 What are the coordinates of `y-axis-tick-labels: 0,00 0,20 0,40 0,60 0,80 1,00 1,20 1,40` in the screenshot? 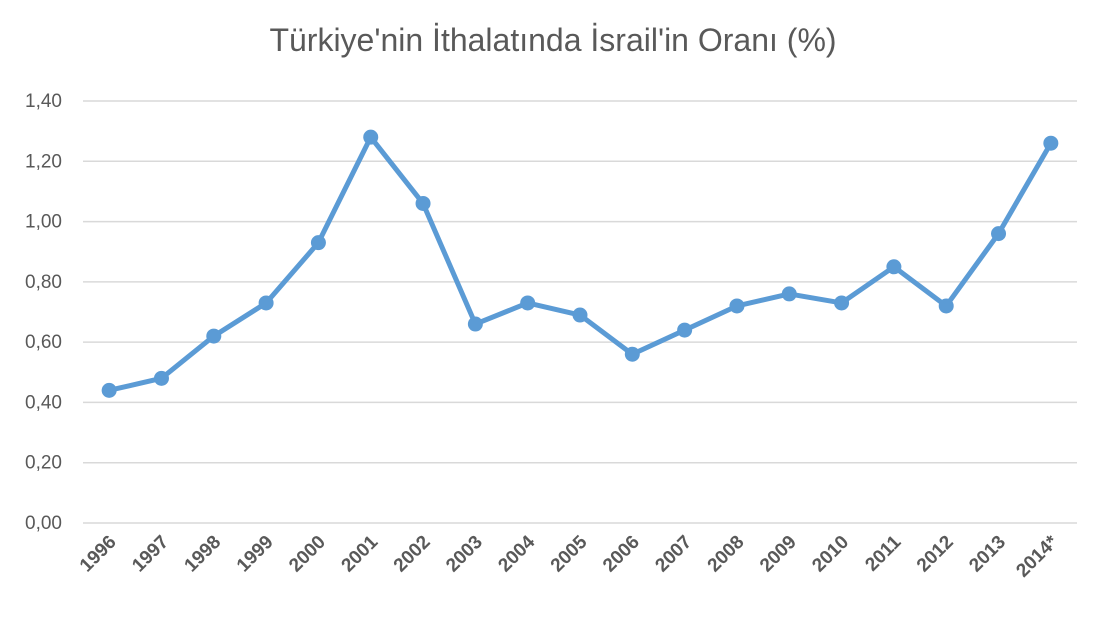 It's located at (43, 312).